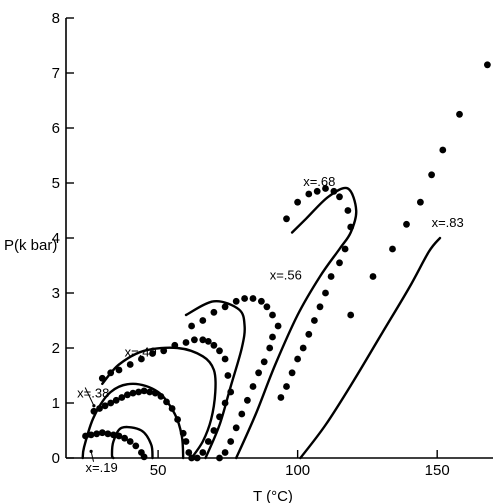 This screenshot has width=501, height=503. I want to click on curve-x=.83, so click(370, 348).